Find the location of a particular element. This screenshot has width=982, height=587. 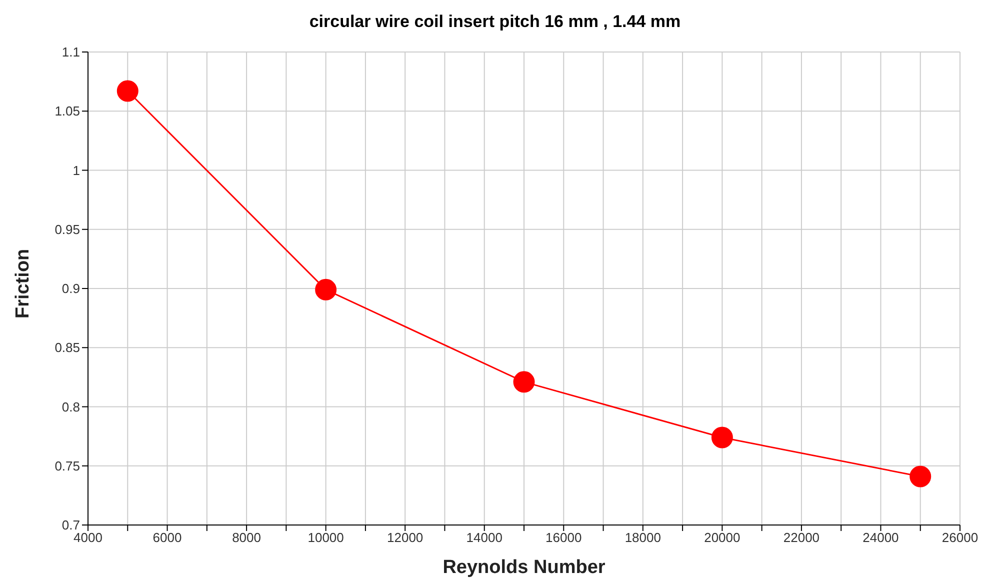

x-tick-label: 22000 is located at coordinates (801, 538).